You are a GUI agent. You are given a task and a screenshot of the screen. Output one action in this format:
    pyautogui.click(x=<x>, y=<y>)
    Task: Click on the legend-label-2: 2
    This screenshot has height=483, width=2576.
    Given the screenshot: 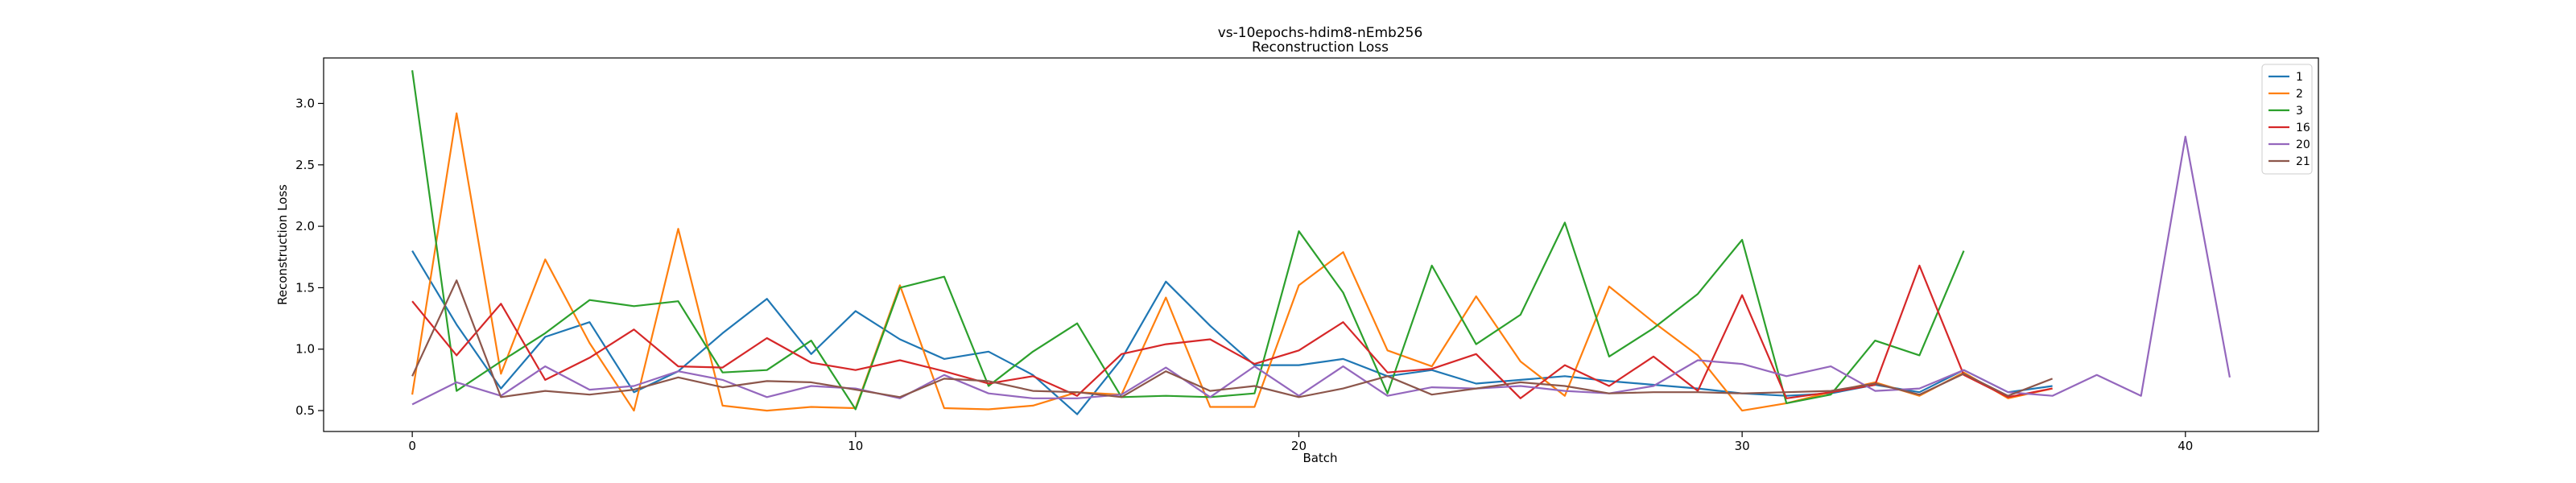 What is the action you would take?
    pyautogui.click(x=2299, y=94)
    